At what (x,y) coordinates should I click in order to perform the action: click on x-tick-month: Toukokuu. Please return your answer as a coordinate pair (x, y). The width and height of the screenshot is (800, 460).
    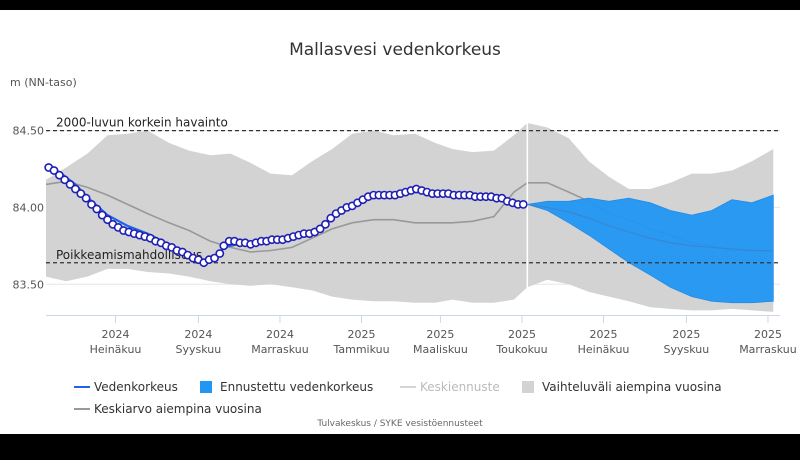
    Looking at the image, I should click on (521, 349).